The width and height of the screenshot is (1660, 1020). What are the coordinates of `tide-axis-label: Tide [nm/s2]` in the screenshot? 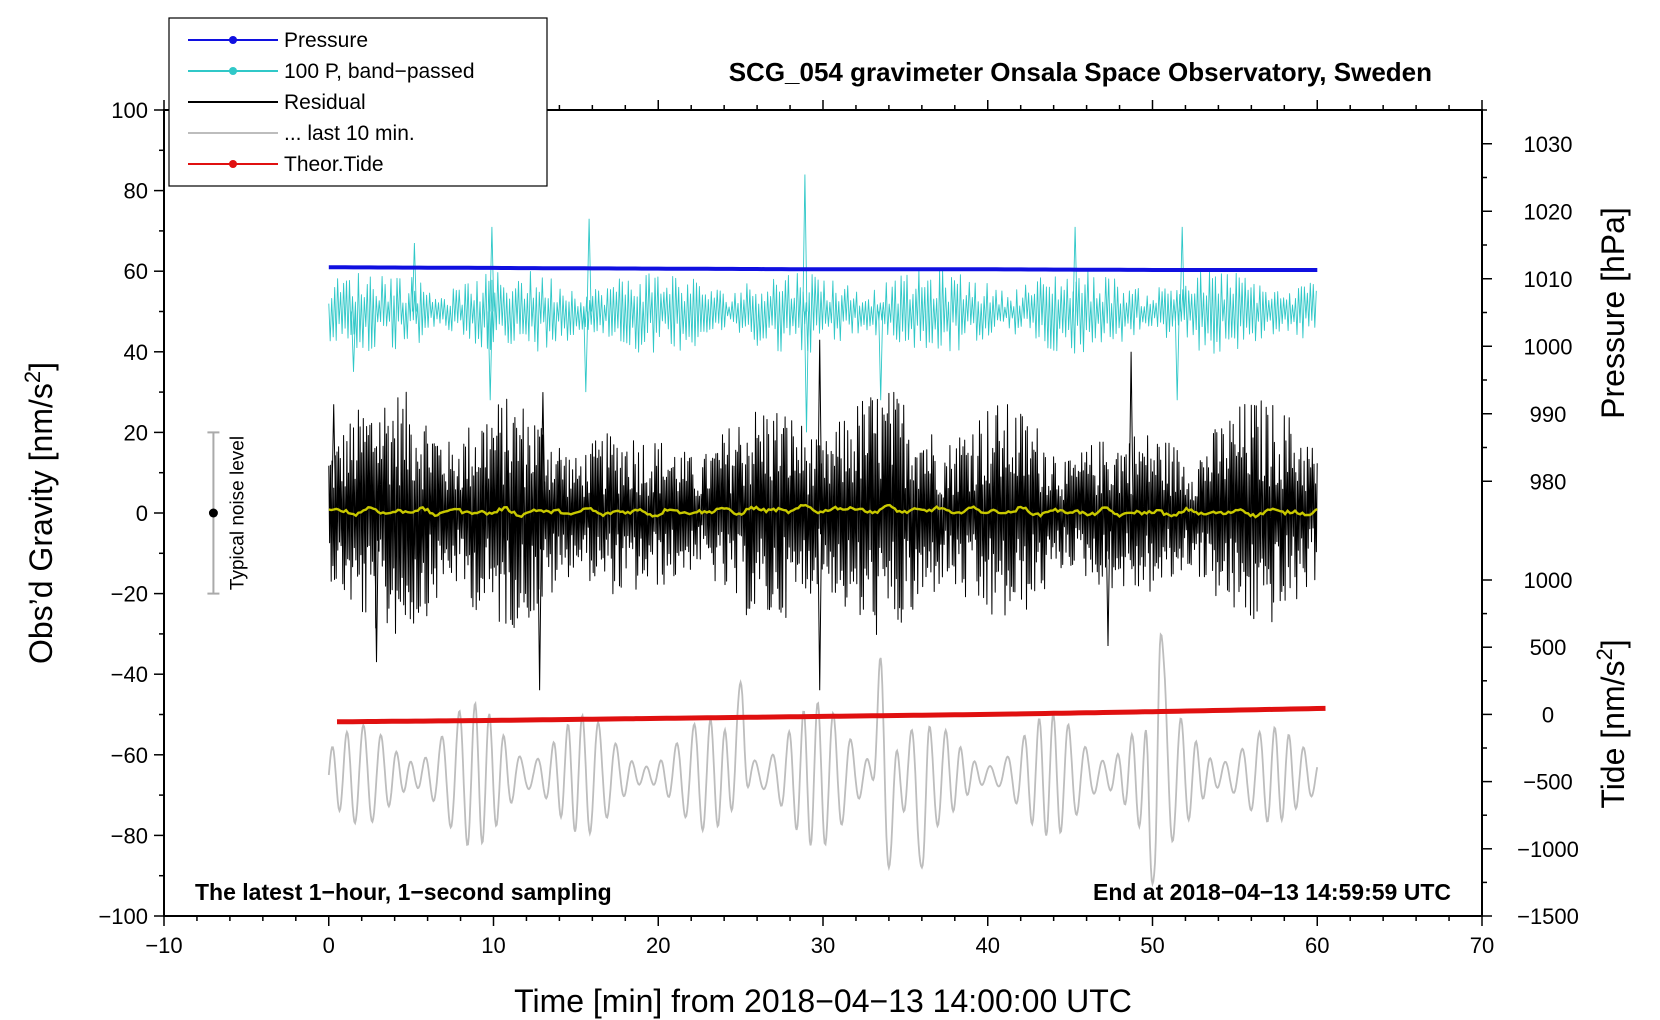 It's located at (1611, 723).